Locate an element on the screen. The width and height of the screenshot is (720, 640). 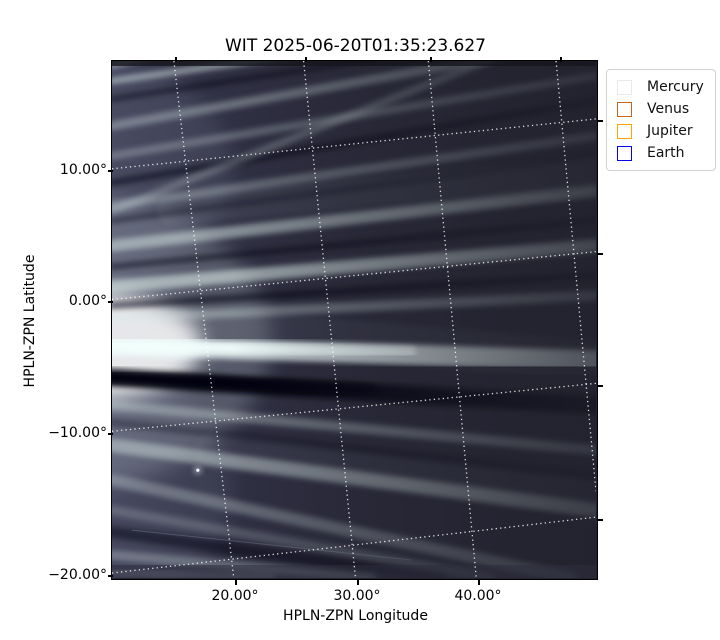
x-axis-label: HPLN-ZPN Longitude is located at coordinates (355, 616).